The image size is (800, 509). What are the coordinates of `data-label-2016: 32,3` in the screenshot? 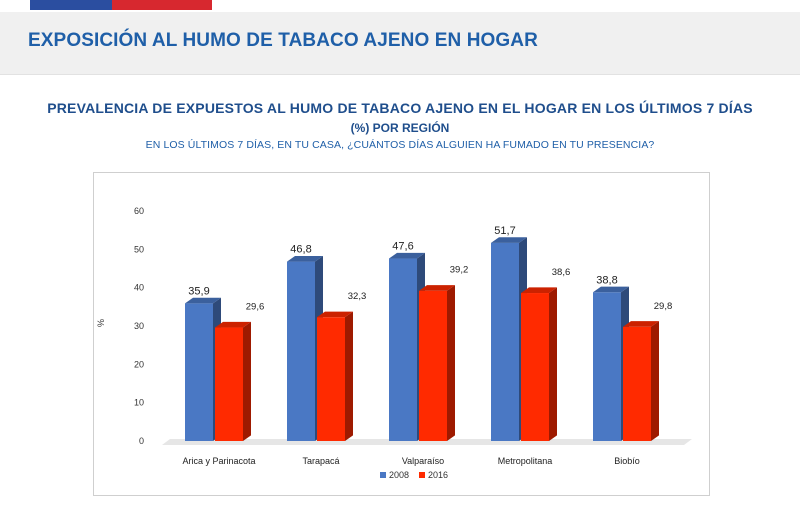 It's located at (357, 296).